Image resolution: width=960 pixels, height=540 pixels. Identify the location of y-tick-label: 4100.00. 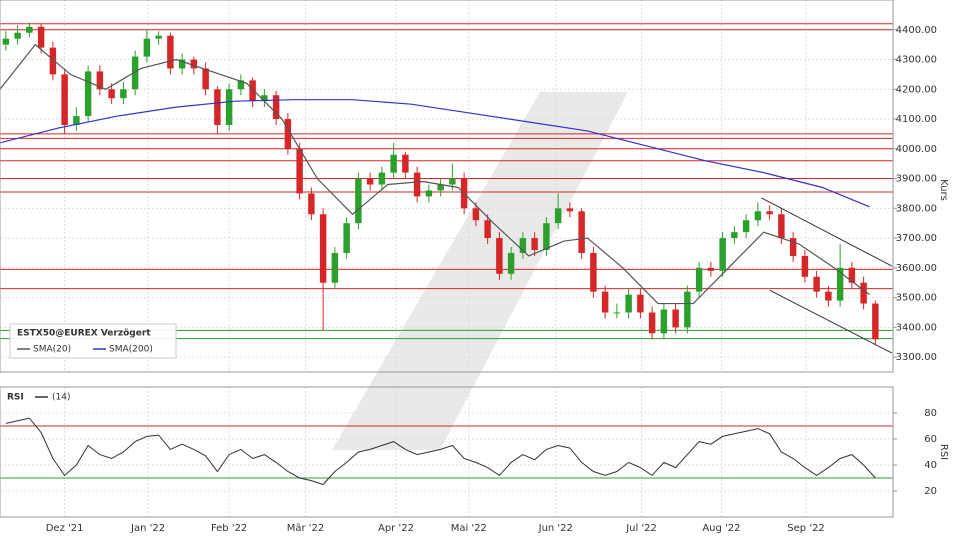
(916, 119).